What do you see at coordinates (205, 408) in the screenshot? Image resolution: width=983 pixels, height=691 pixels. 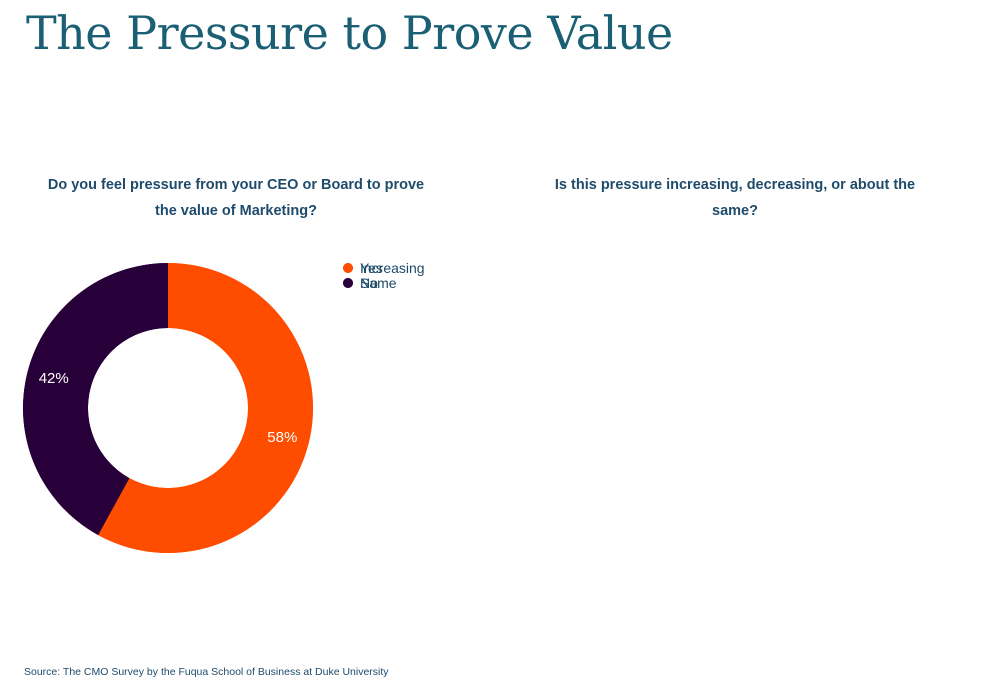 I see `slice-increasing` at bounding box center [205, 408].